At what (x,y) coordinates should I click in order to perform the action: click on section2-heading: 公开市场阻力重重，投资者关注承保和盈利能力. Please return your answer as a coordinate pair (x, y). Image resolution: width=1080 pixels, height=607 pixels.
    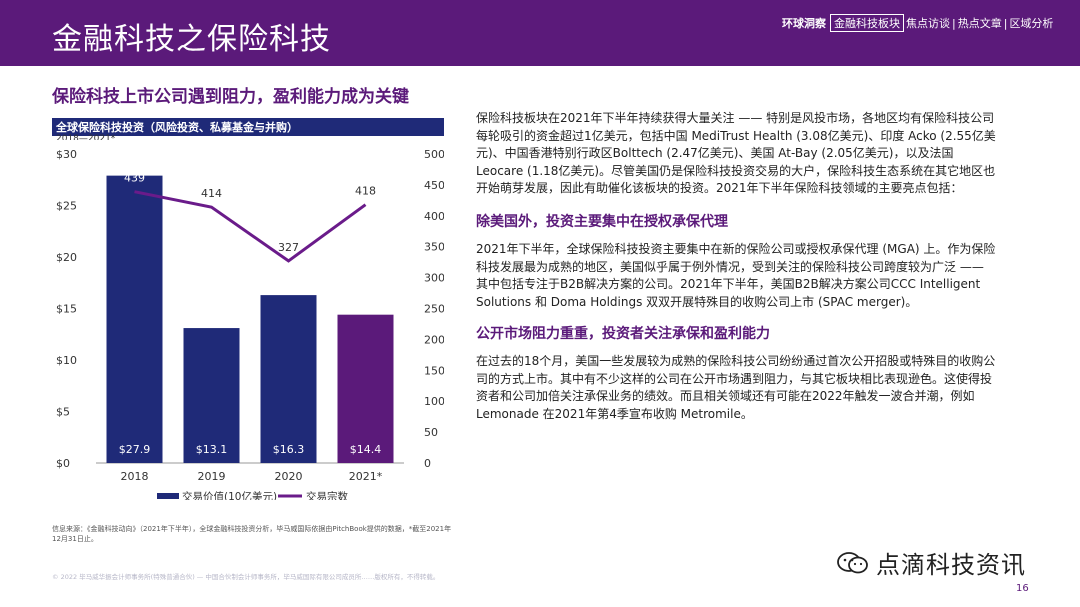
    Looking at the image, I should click on (623, 334).